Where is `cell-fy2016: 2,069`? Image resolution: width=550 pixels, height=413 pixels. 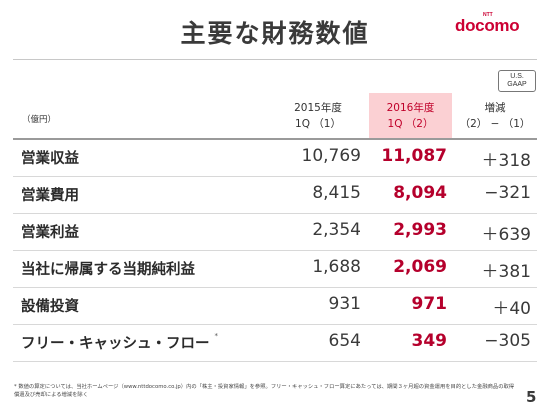 cell-fy2016: 2,069 is located at coordinates (420, 267).